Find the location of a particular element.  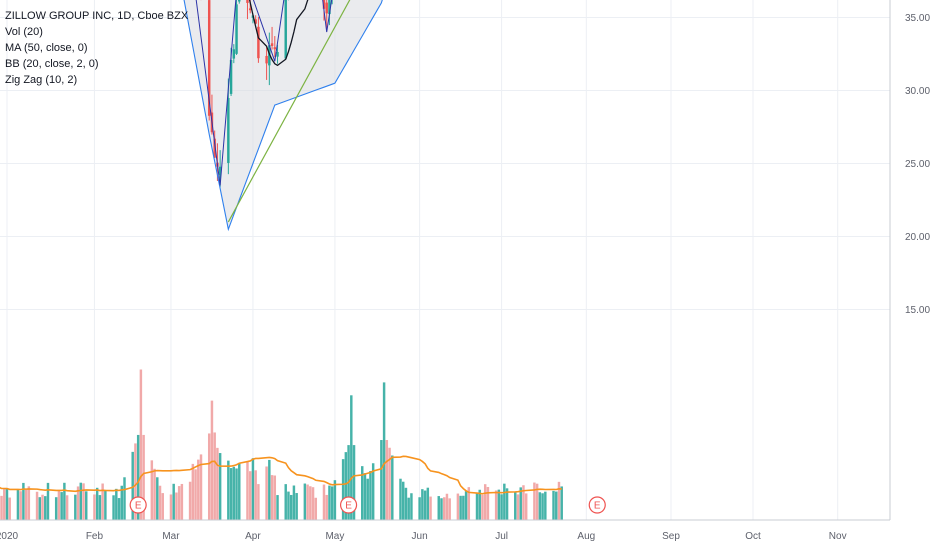

indicator-lines is located at coordinates (283, 116).